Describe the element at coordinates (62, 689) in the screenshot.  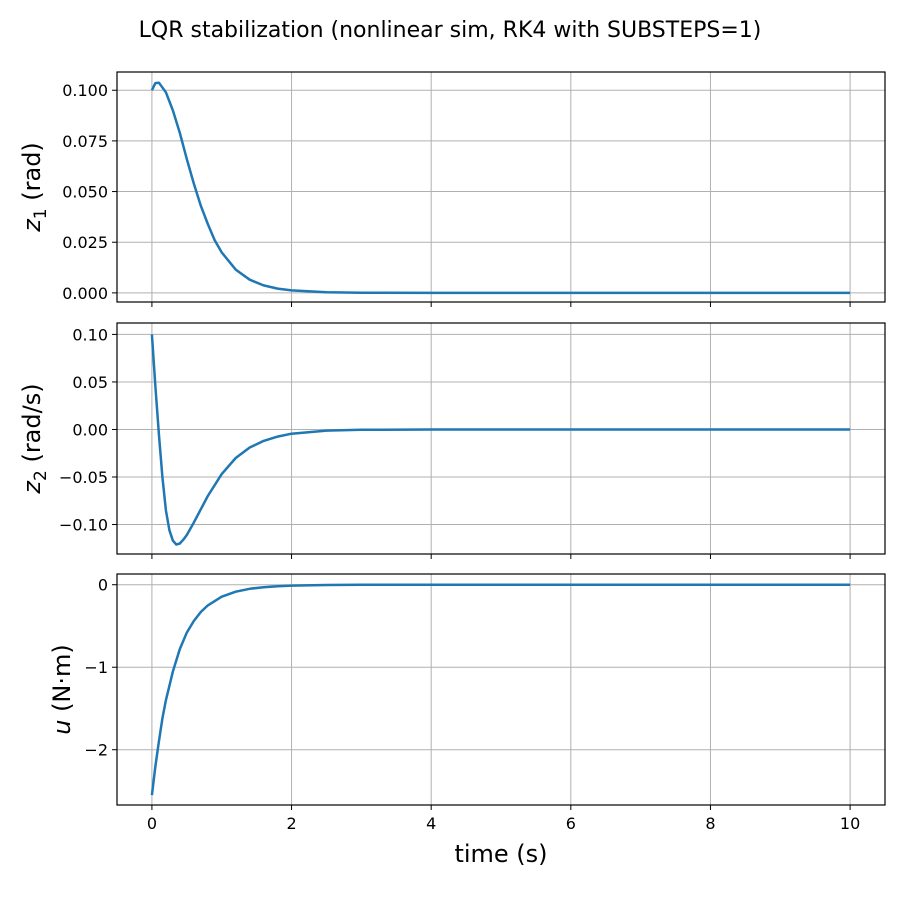
I see `y-axis-label: u (N·m)` at that location.